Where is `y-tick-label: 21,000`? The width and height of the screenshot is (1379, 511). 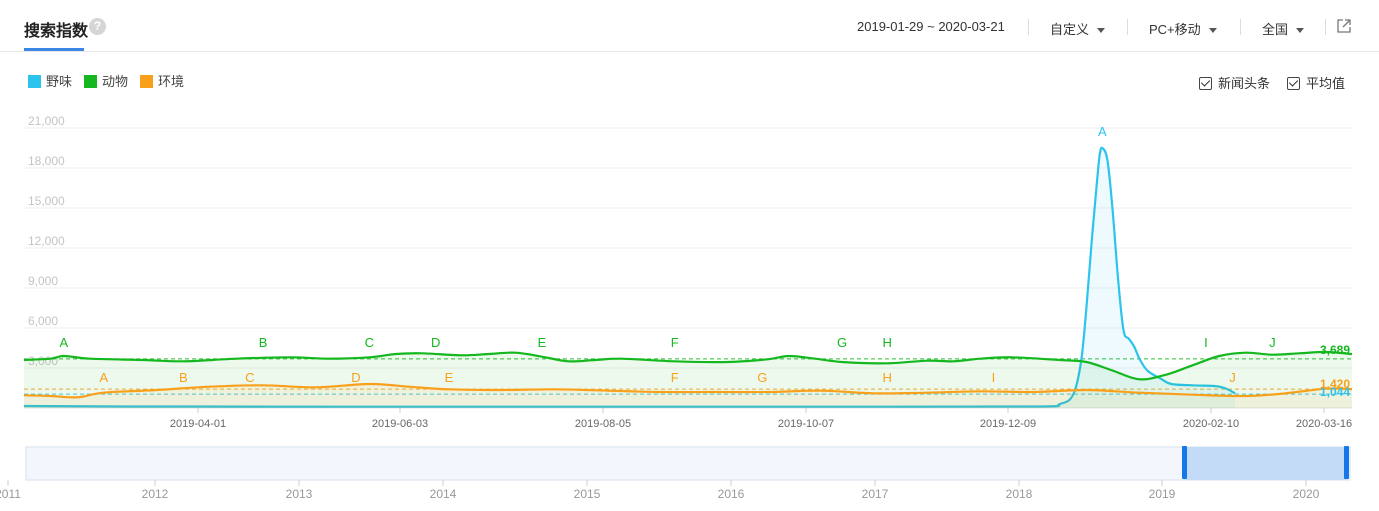
y-tick-label: 21,000 is located at coordinates (46, 121).